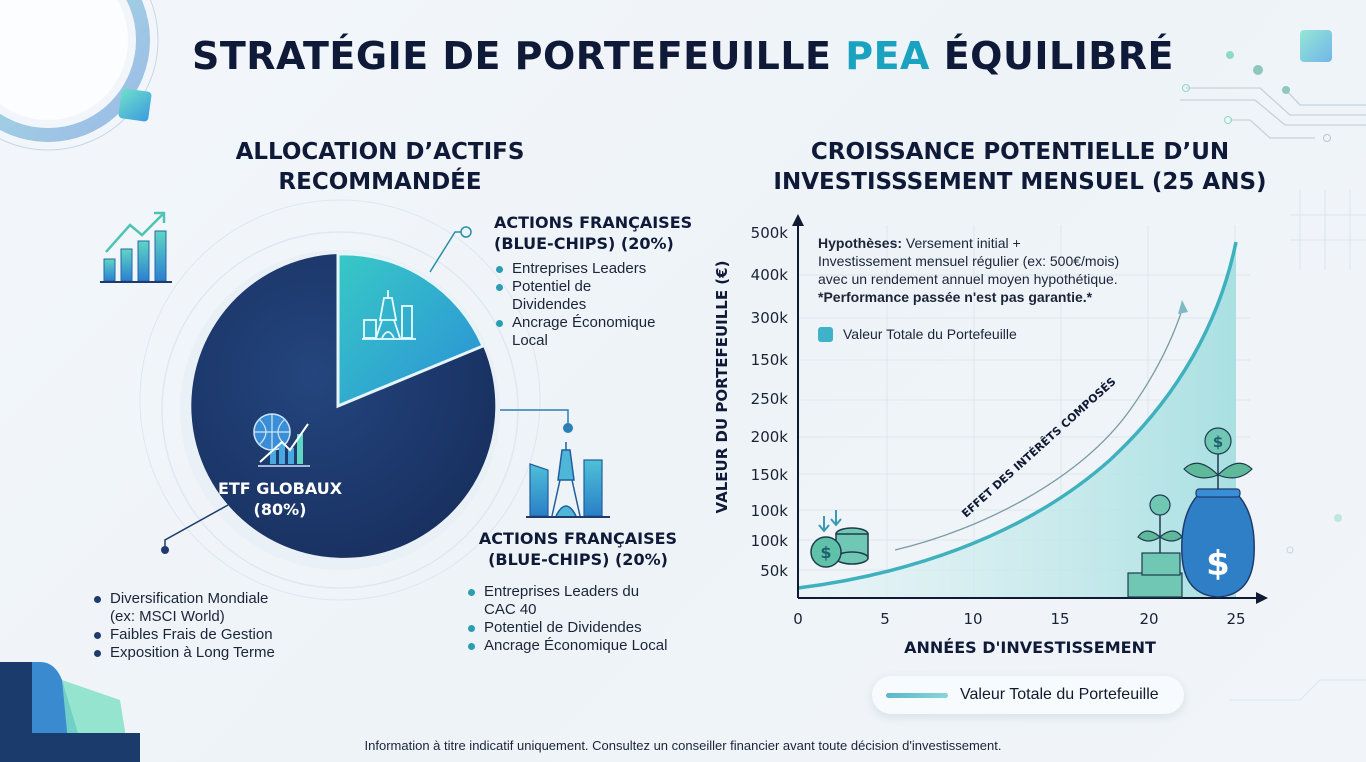  What do you see at coordinates (389, 315) in the screenshot?
I see `eiffel-tower-icon` at bounding box center [389, 315].